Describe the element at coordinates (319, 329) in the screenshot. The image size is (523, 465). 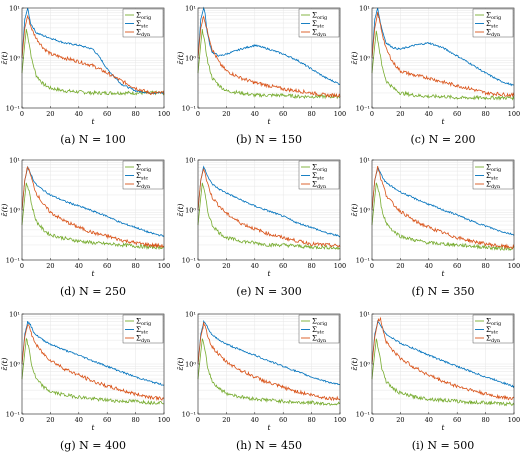
I see `legend-box` at that location.